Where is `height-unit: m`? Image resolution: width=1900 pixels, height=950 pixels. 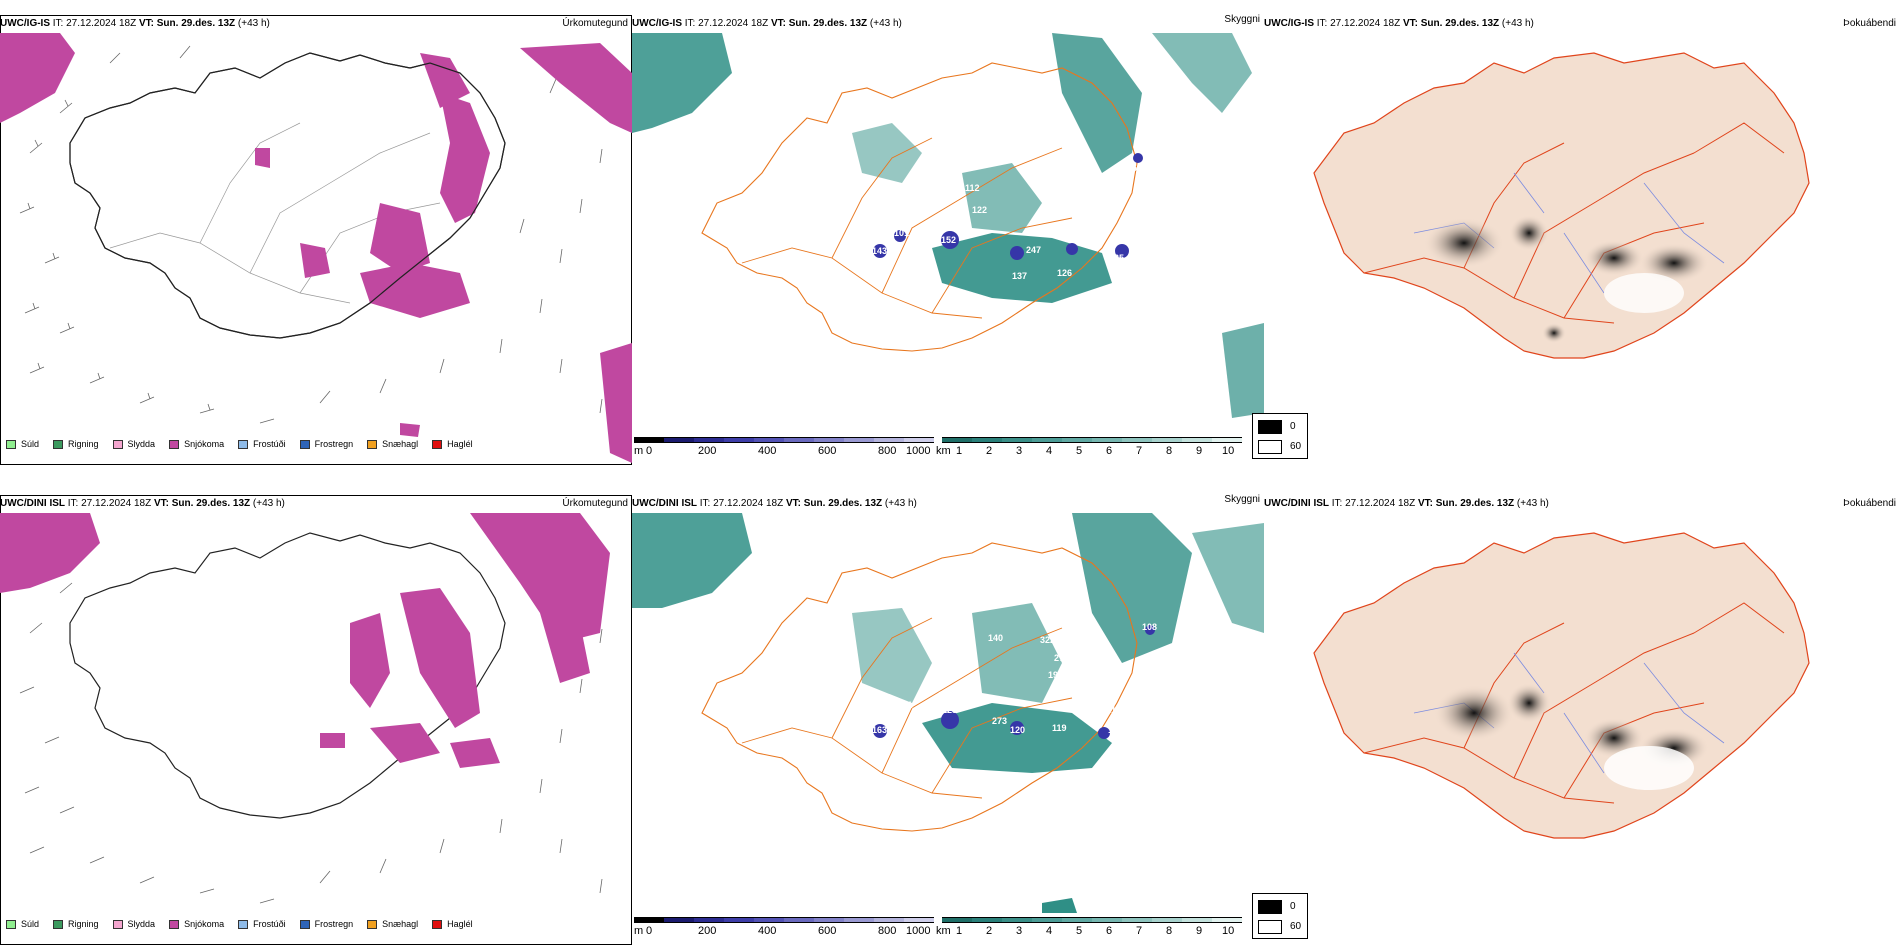 height-unit: m is located at coordinates (639, 451).